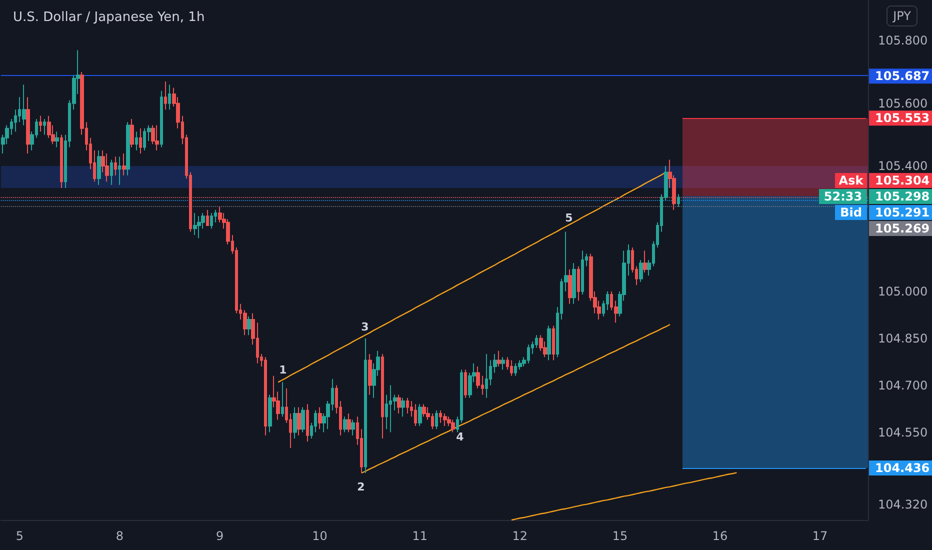  Describe the element at coordinates (820, 536) in the screenshot. I see `x-tick-label: 17` at that location.